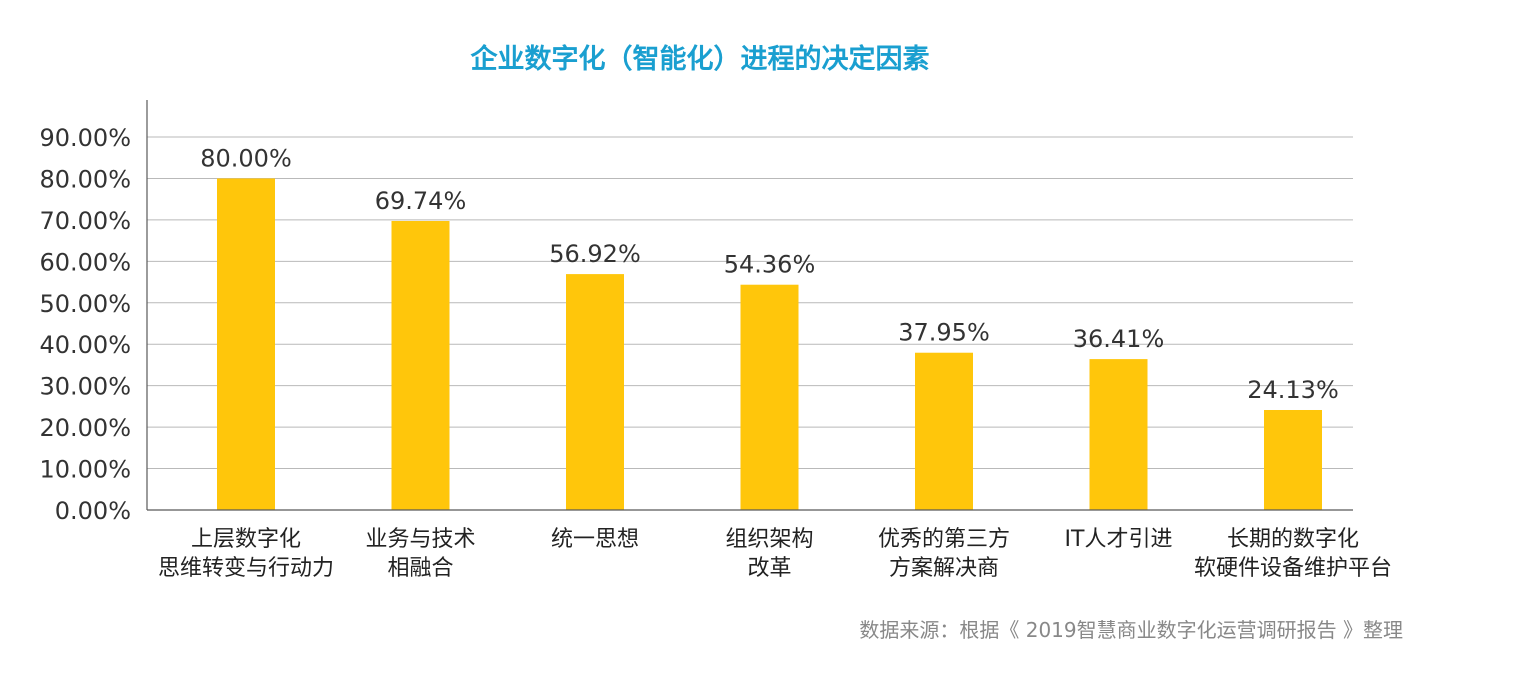 Image resolution: width=1540 pixels, height=693 pixels. What do you see at coordinates (85, 221) in the screenshot?
I see `y-tick-label: 70.00%` at bounding box center [85, 221].